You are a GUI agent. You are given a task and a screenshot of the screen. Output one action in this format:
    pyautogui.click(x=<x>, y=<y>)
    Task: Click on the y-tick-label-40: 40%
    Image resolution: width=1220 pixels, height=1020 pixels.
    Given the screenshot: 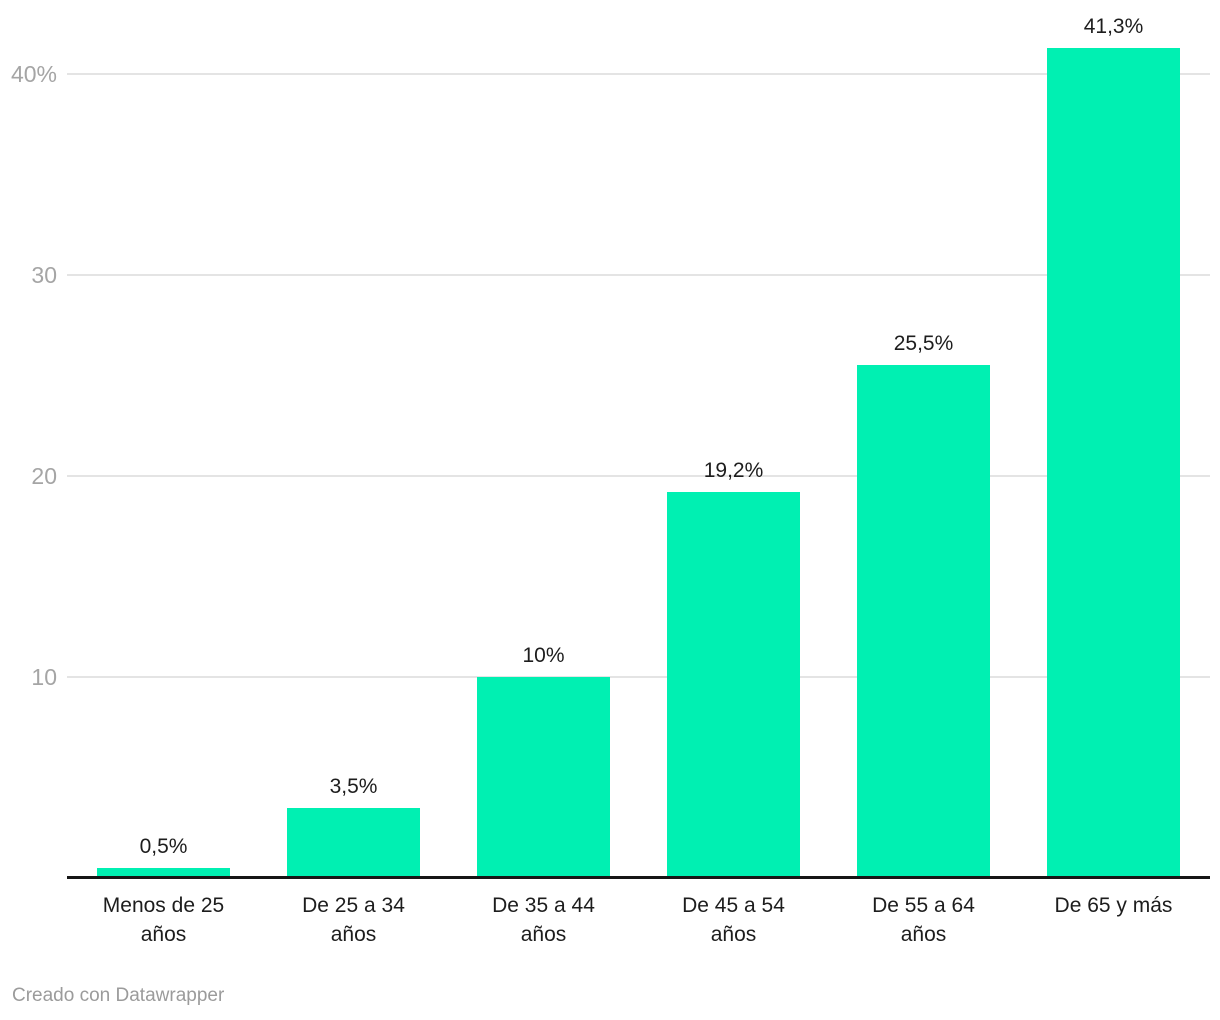 What is the action you would take?
    pyautogui.click(x=33, y=74)
    